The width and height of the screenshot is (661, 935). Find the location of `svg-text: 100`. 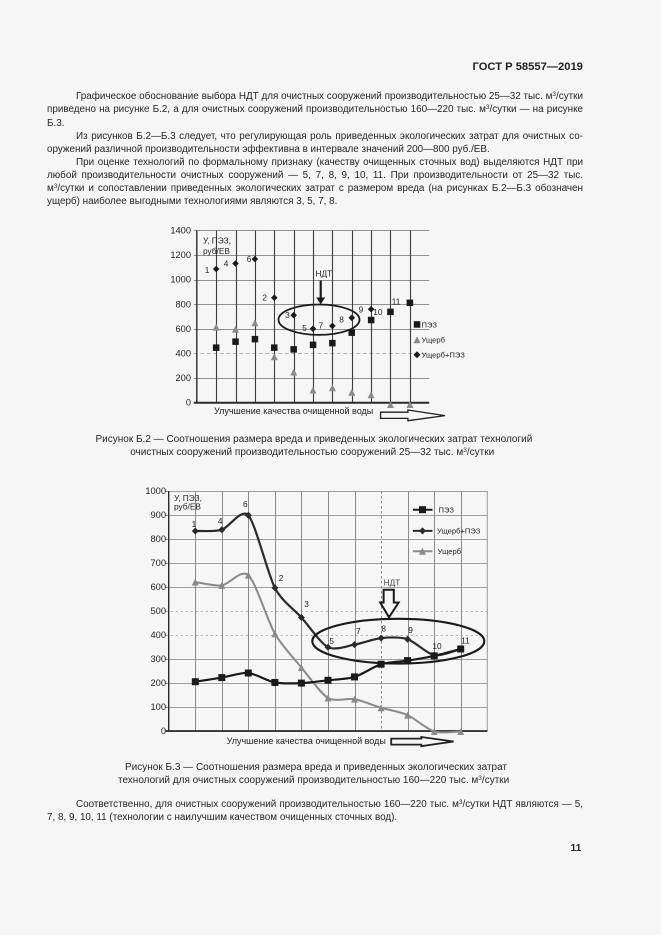

svg-text: 100 is located at coordinates (158, 707).